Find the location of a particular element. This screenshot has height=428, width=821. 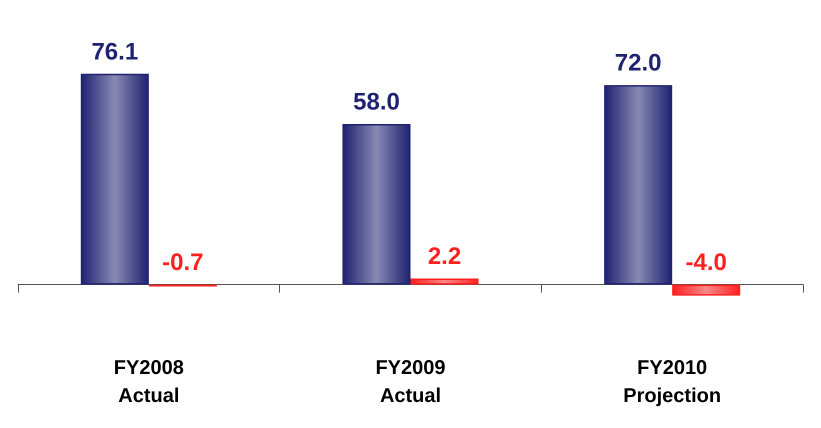

x-tick-label: FY2009 Actual is located at coordinates (410, 382).